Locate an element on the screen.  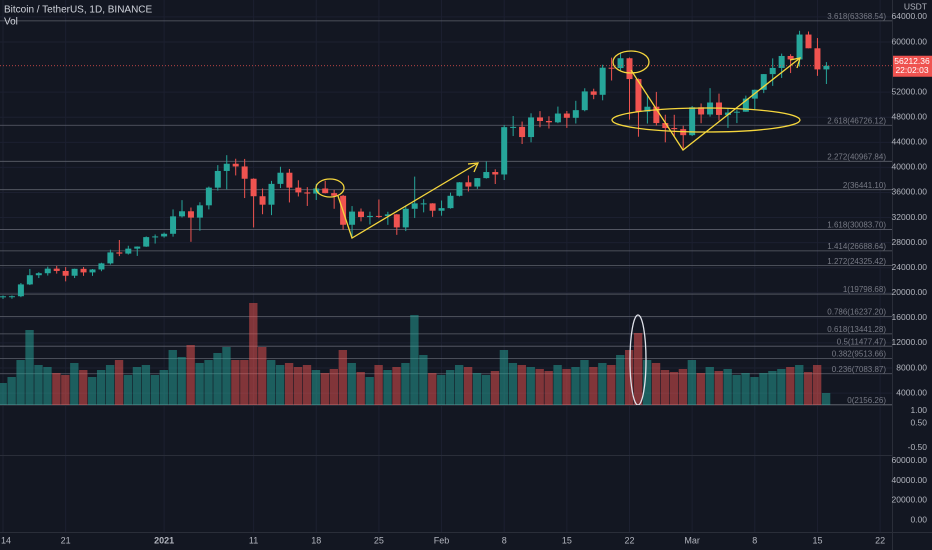
fib-label: 1.618(30083.70) is located at coordinates (856, 225).